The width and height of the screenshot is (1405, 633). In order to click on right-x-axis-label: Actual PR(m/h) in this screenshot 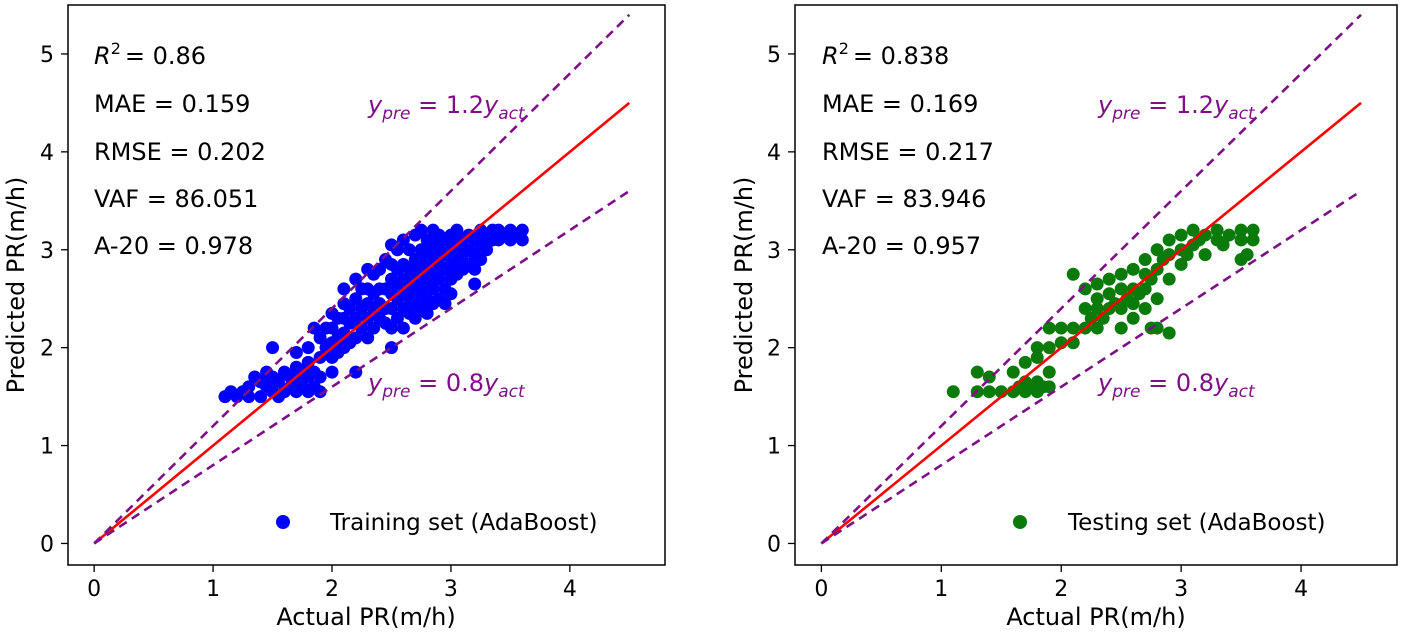, I will do `click(1095, 617)`.